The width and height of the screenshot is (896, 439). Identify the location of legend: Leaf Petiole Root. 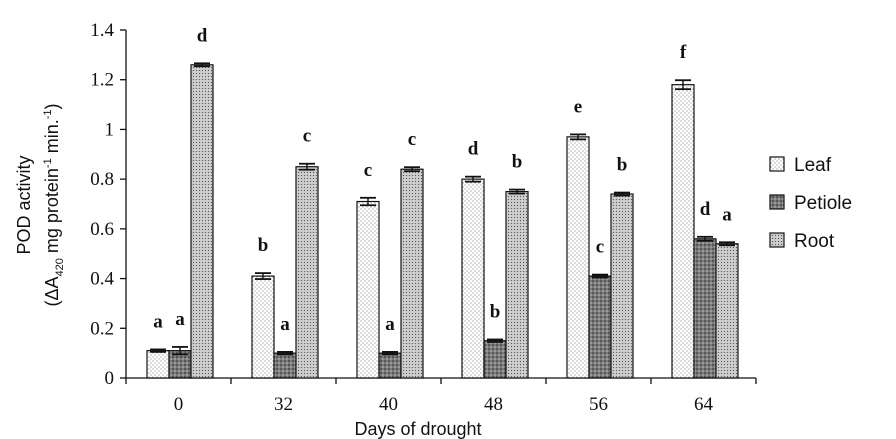
(810, 203).